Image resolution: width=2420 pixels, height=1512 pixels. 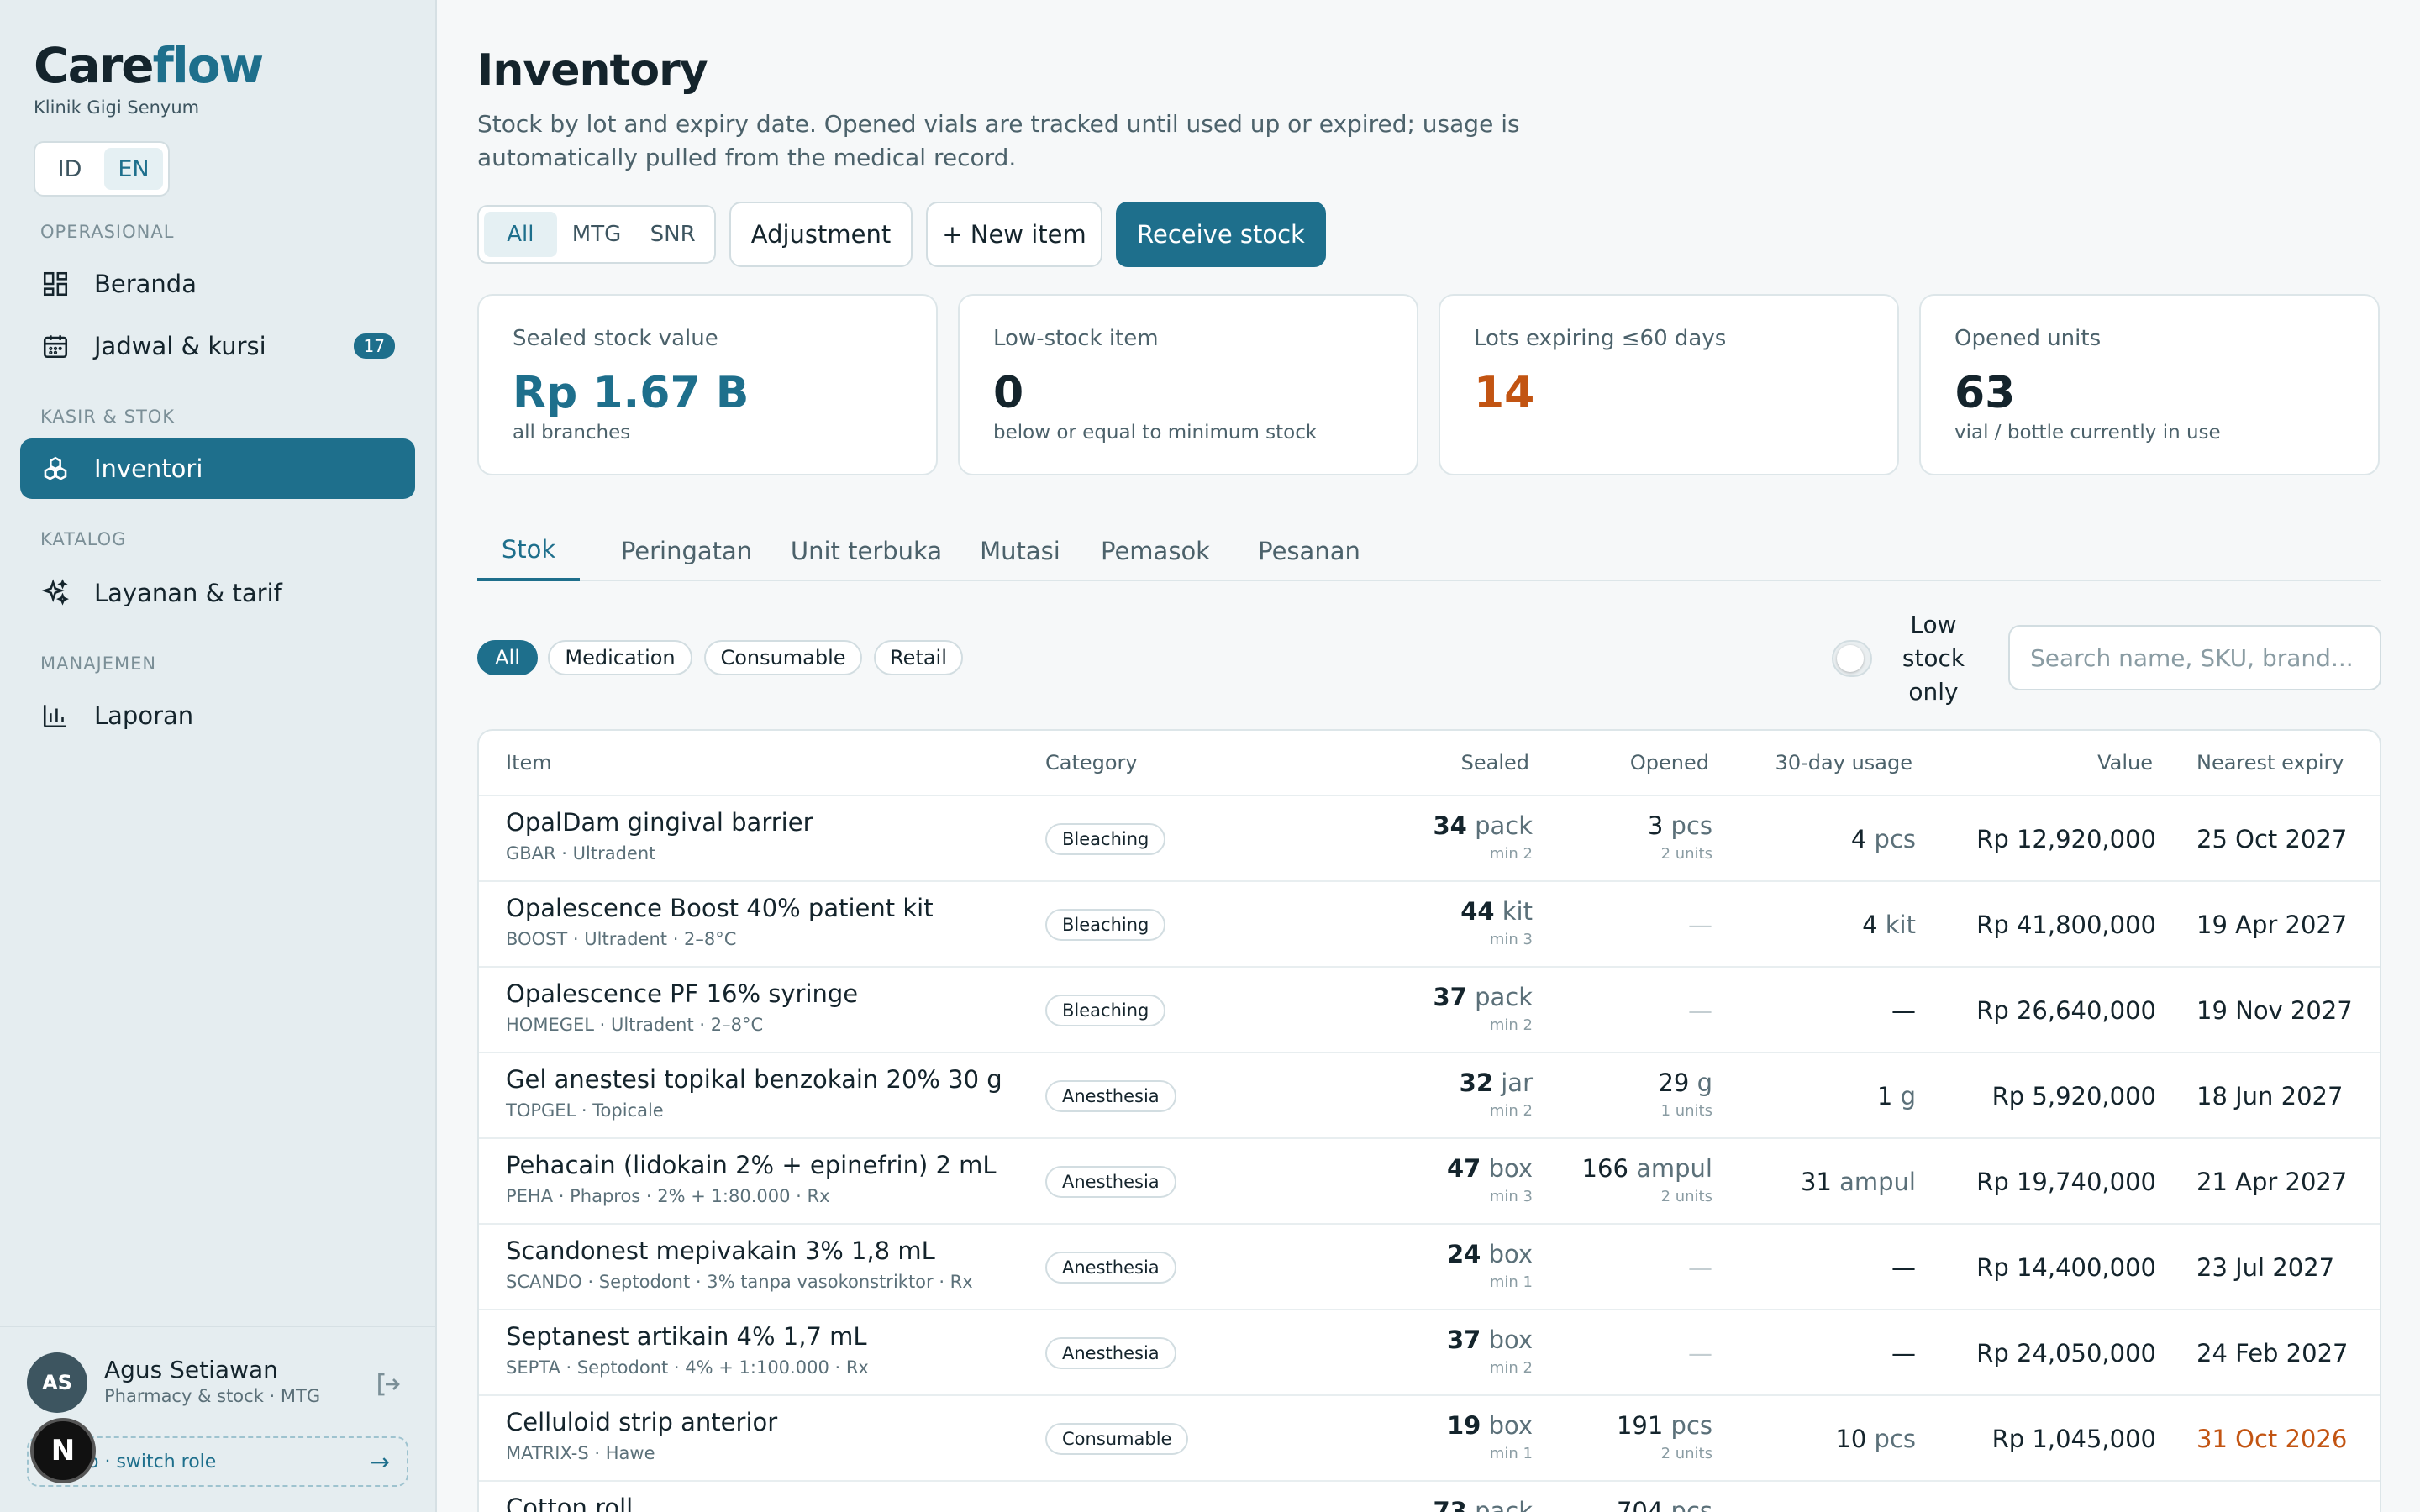 I want to click on item-meta: MATRIX-S · Hawe, so click(x=581, y=1453).